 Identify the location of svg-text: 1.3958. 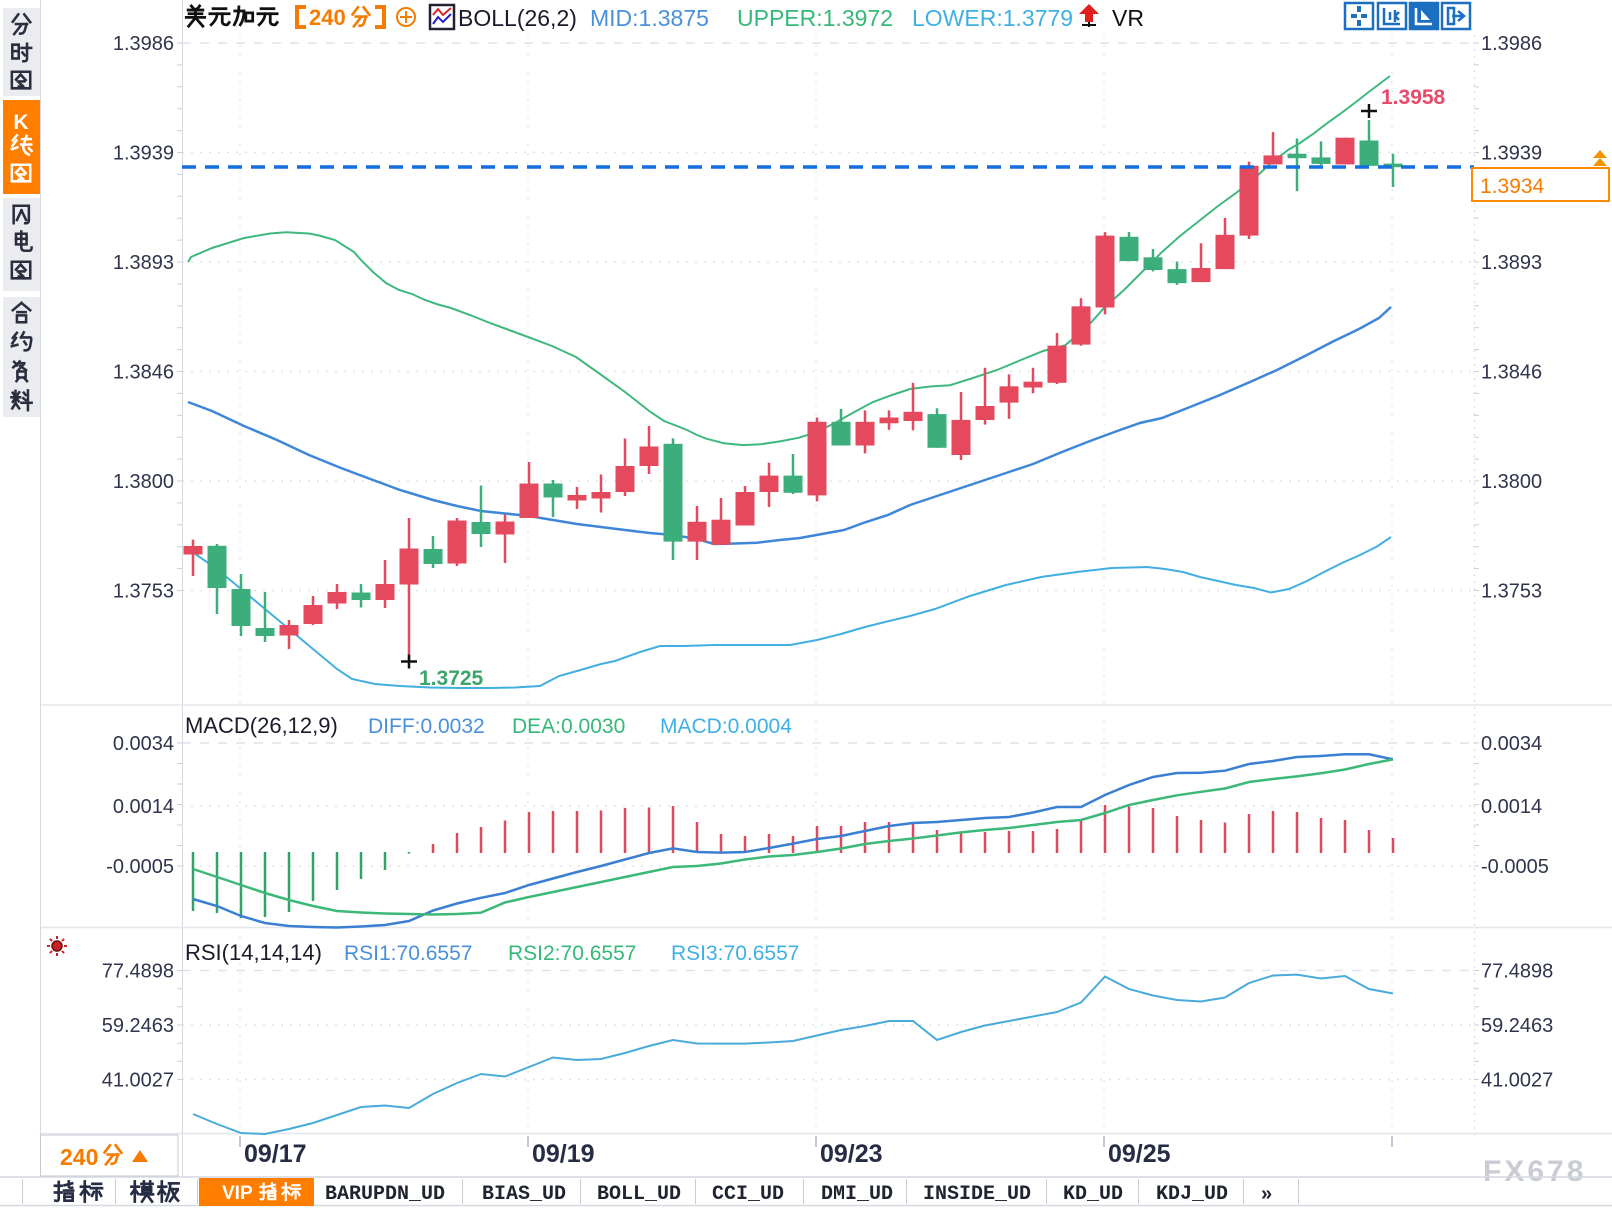
(1413, 97).